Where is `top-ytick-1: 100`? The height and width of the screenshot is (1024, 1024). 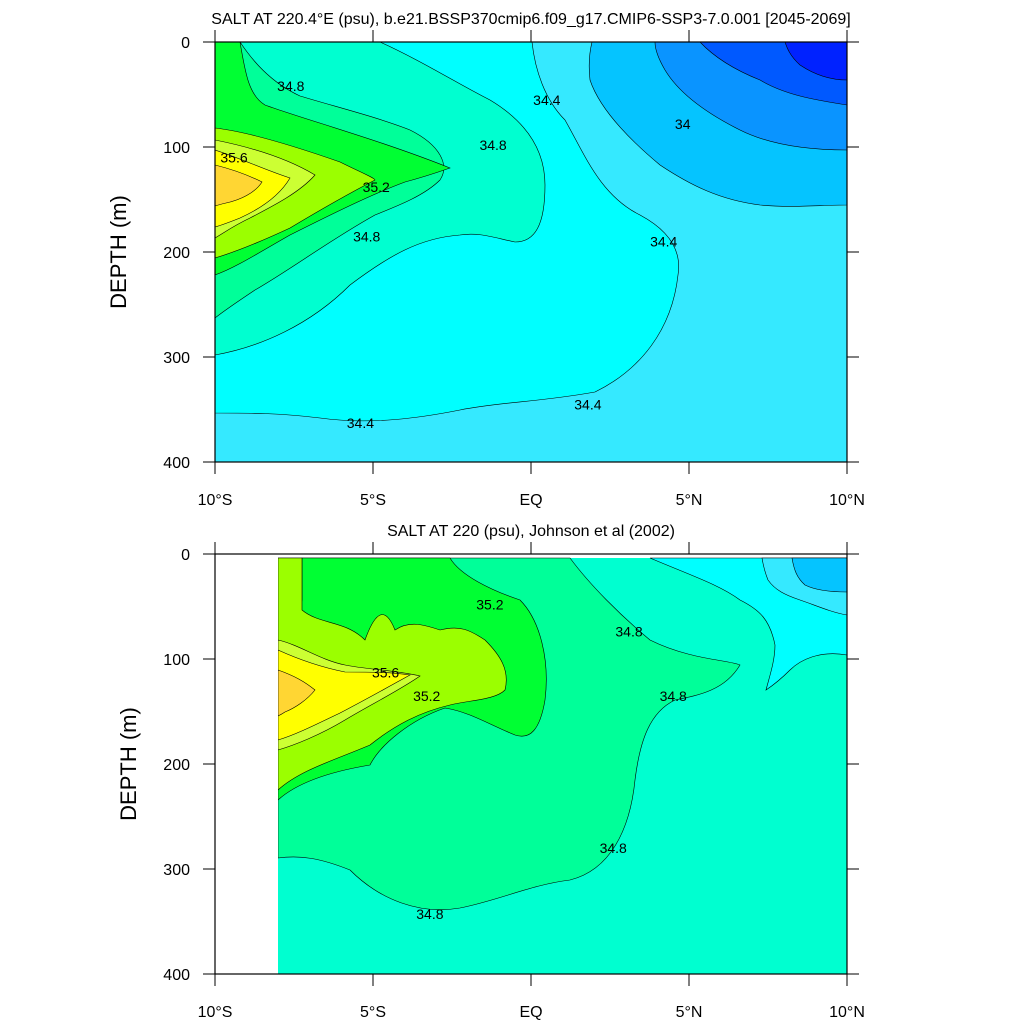 top-ytick-1: 100 is located at coordinates (176, 148).